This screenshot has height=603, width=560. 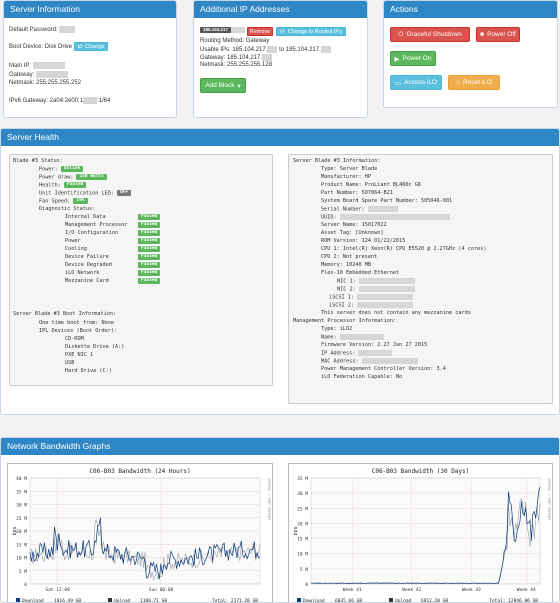 I want to click on y-tick-label: 30 M, so click(x=302, y=494).